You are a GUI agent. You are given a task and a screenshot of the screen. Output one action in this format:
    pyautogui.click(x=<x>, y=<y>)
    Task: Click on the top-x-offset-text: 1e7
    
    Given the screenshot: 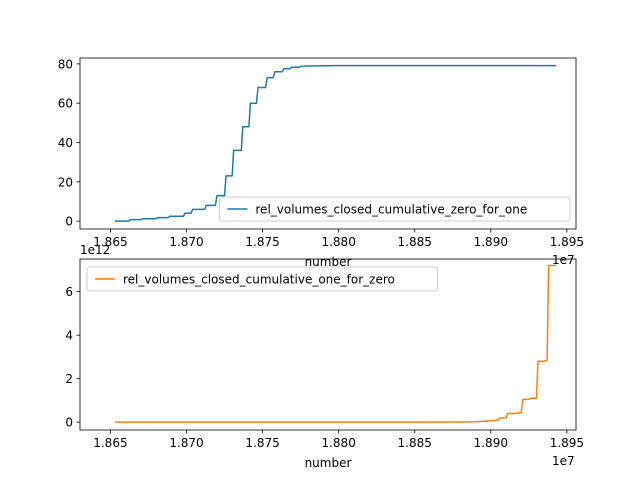 What is the action you would take?
    pyautogui.click(x=563, y=260)
    